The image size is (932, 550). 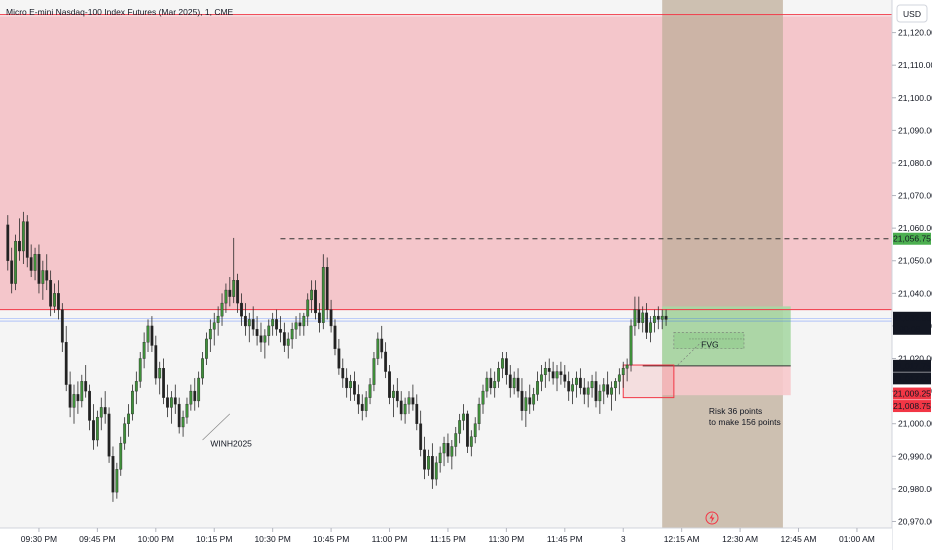 What do you see at coordinates (722, 264) in the screenshot?
I see `session-shade-column` at bounding box center [722, 264].